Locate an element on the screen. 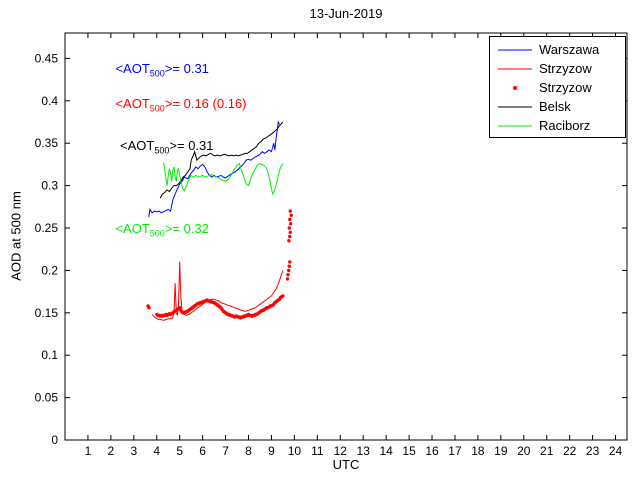 The width and height of the screenshot is (640, 480). svg-text: 0.2 is located at coordinates (49, 270).